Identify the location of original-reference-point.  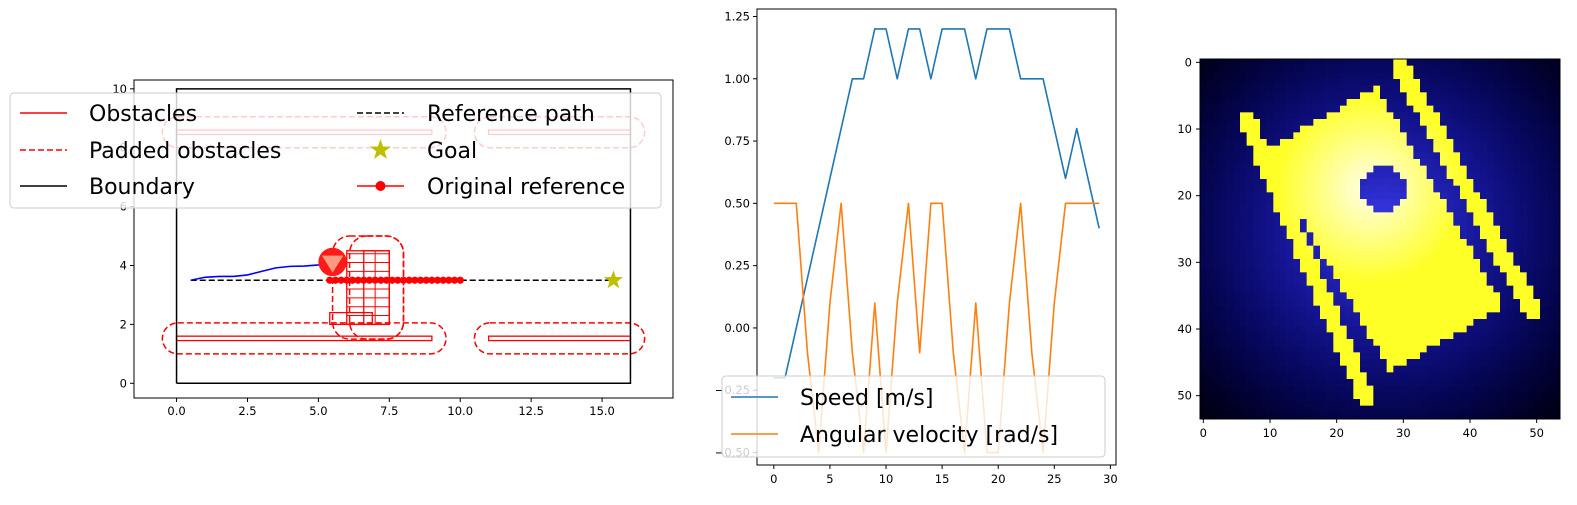
(335, 280).